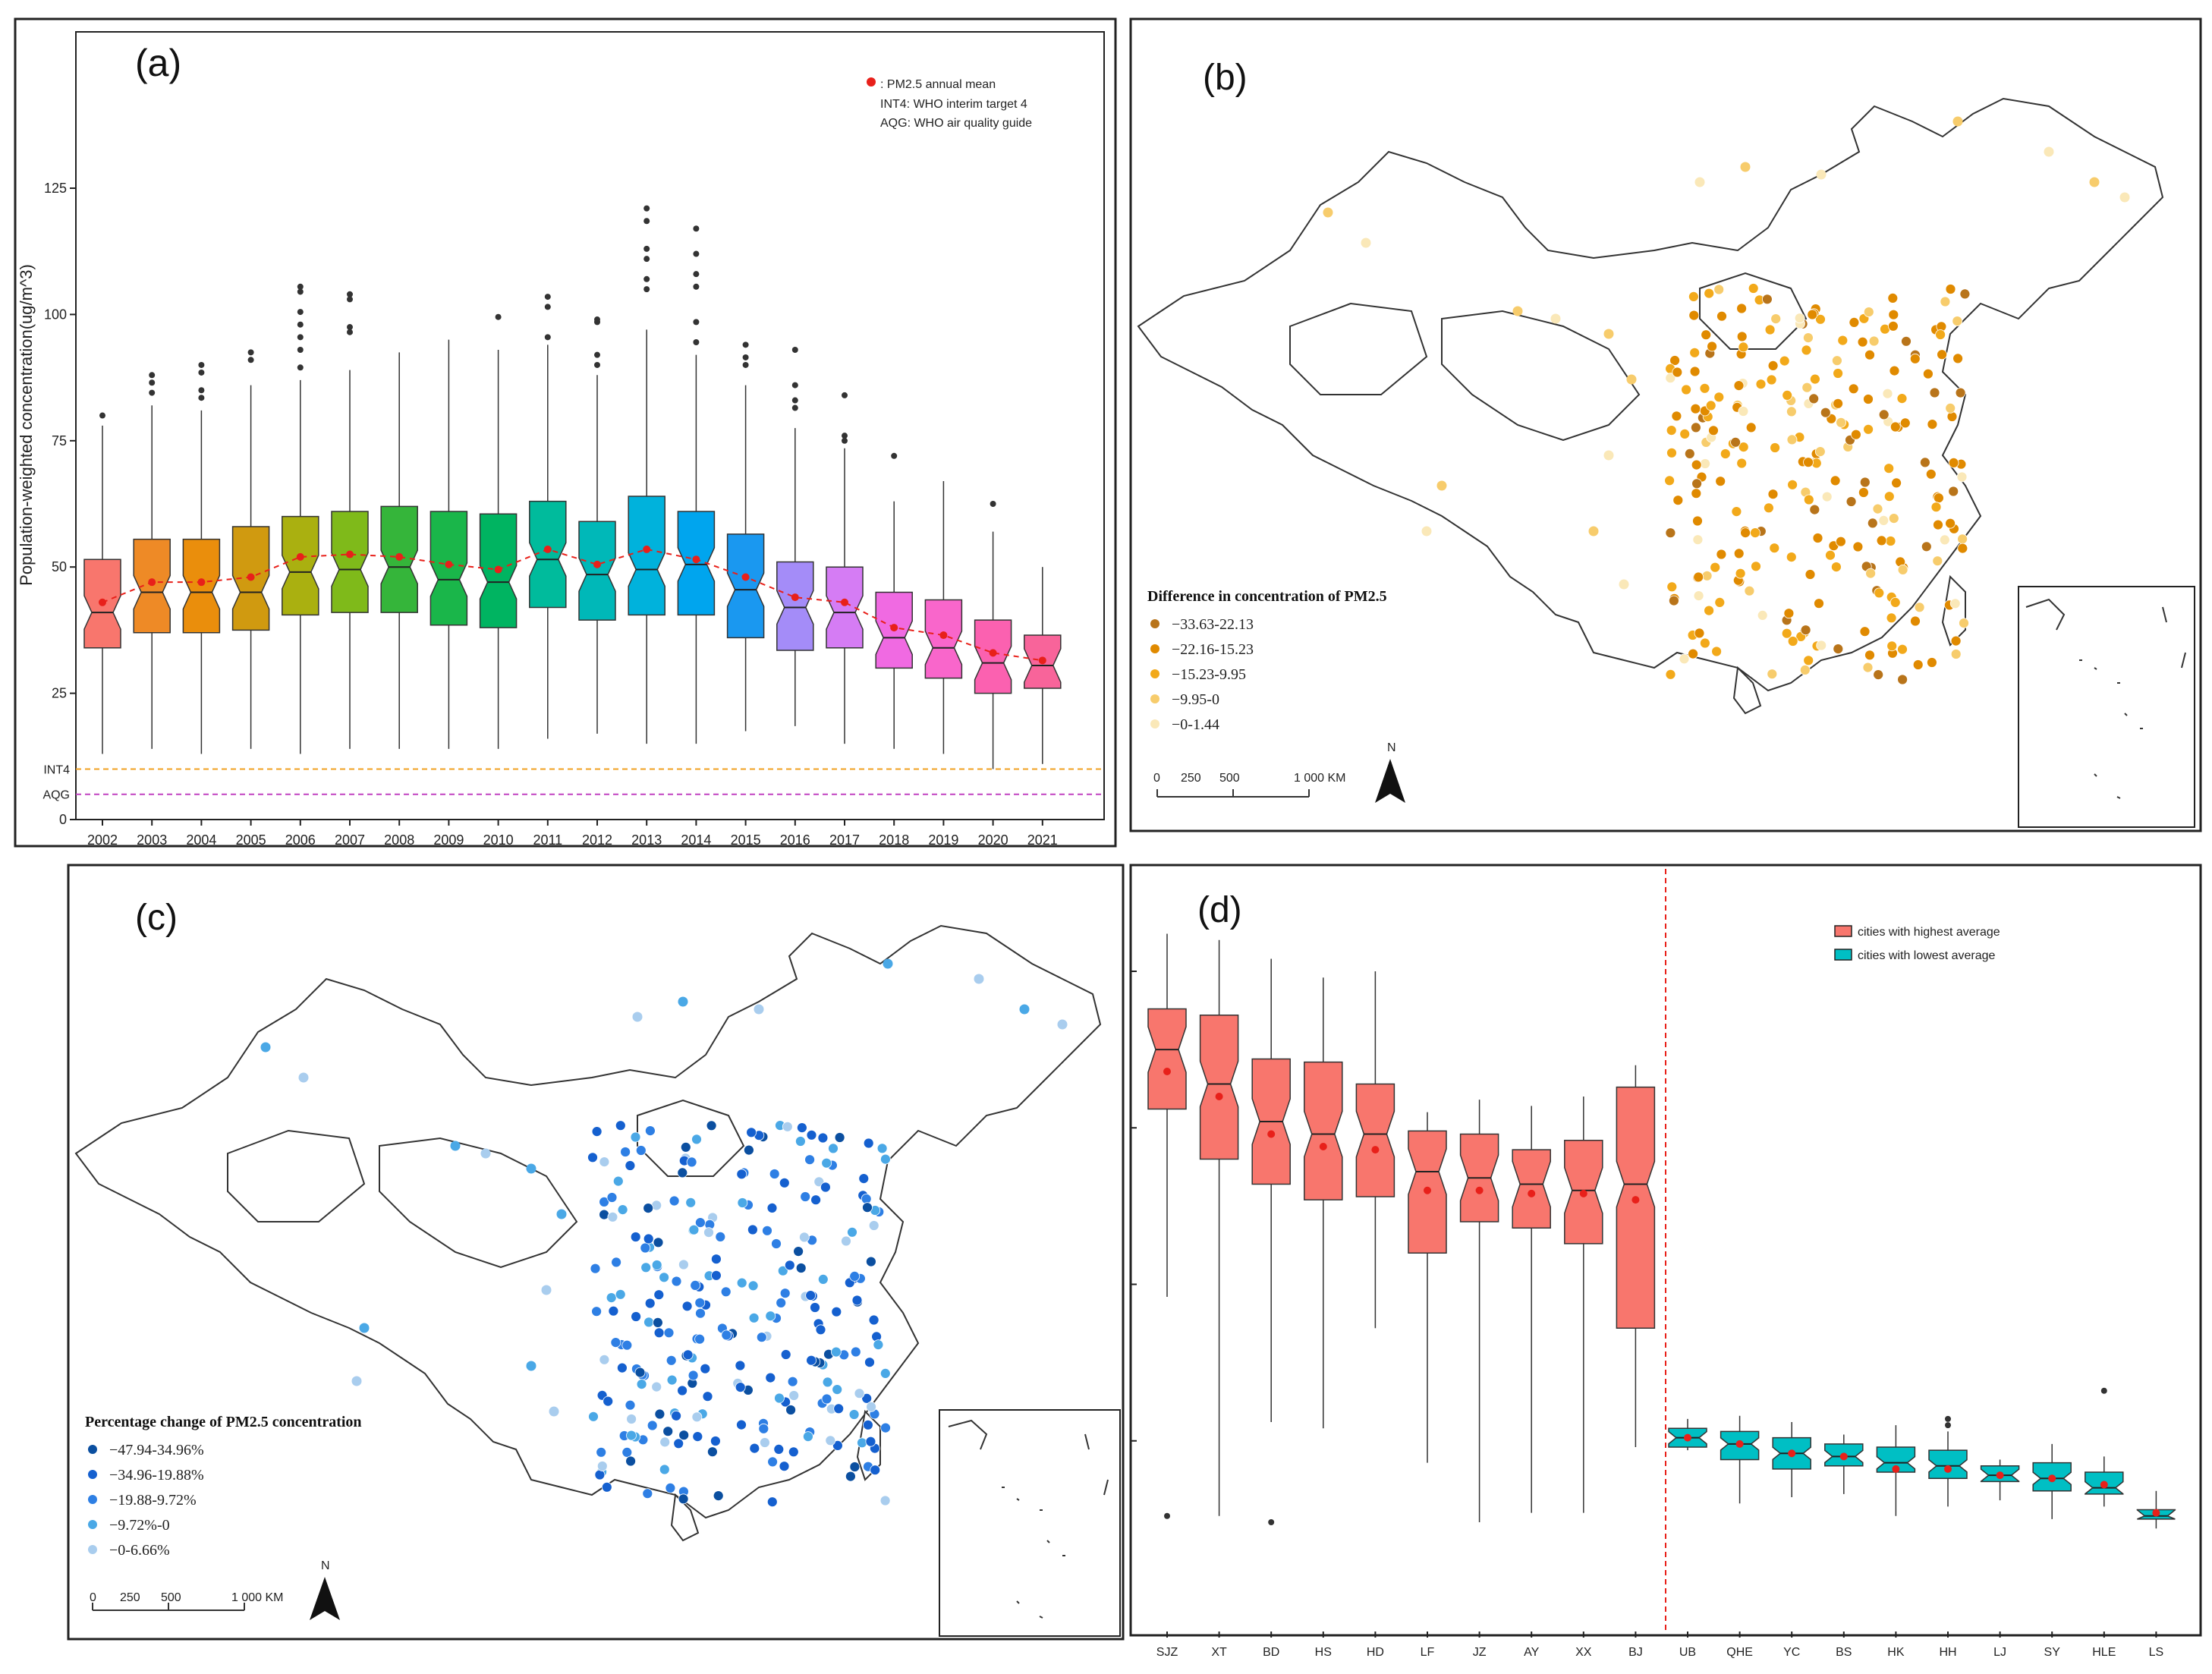  I want to click on legend-highest-swatch, so click(1843, 931).